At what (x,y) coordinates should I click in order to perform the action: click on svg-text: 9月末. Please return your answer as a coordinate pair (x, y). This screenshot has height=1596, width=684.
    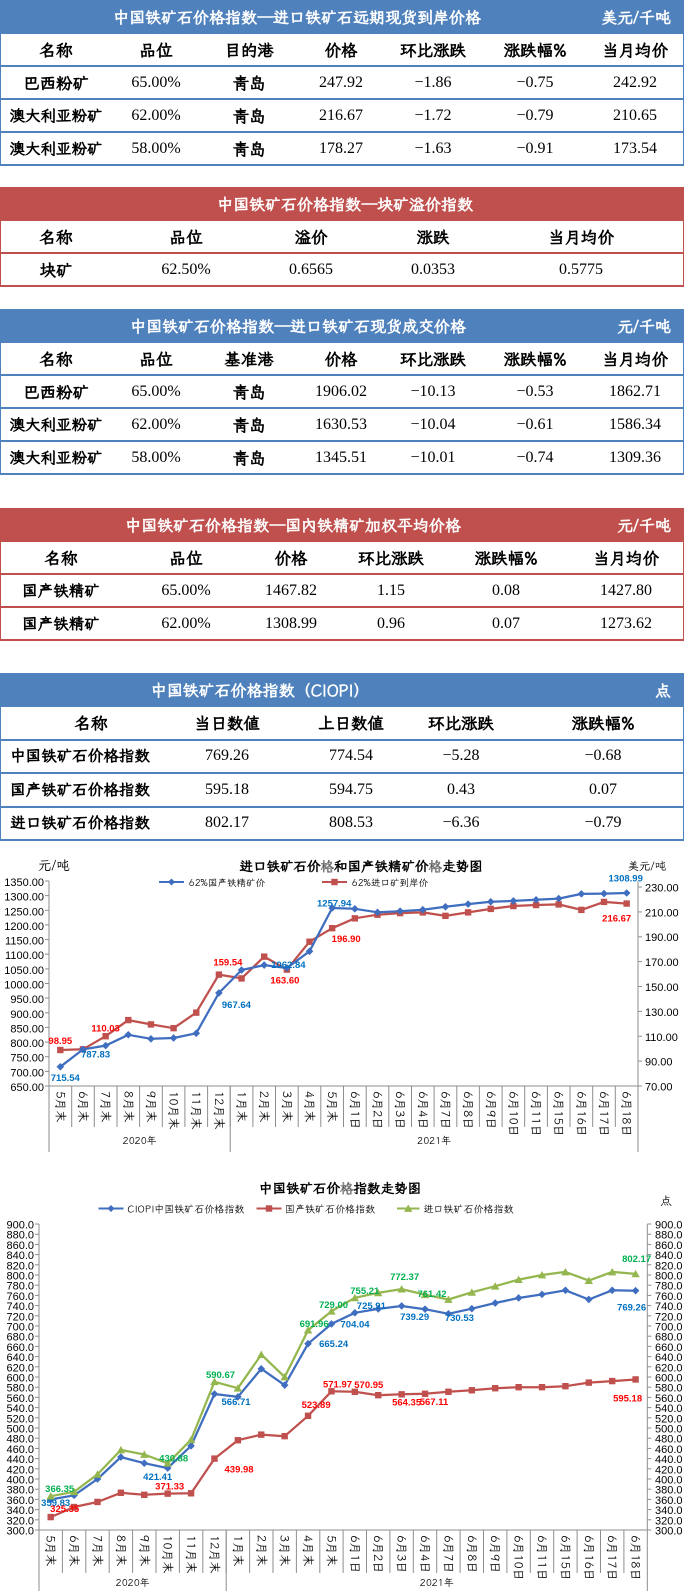
    Looking at the image, I should click on (143, 1550).